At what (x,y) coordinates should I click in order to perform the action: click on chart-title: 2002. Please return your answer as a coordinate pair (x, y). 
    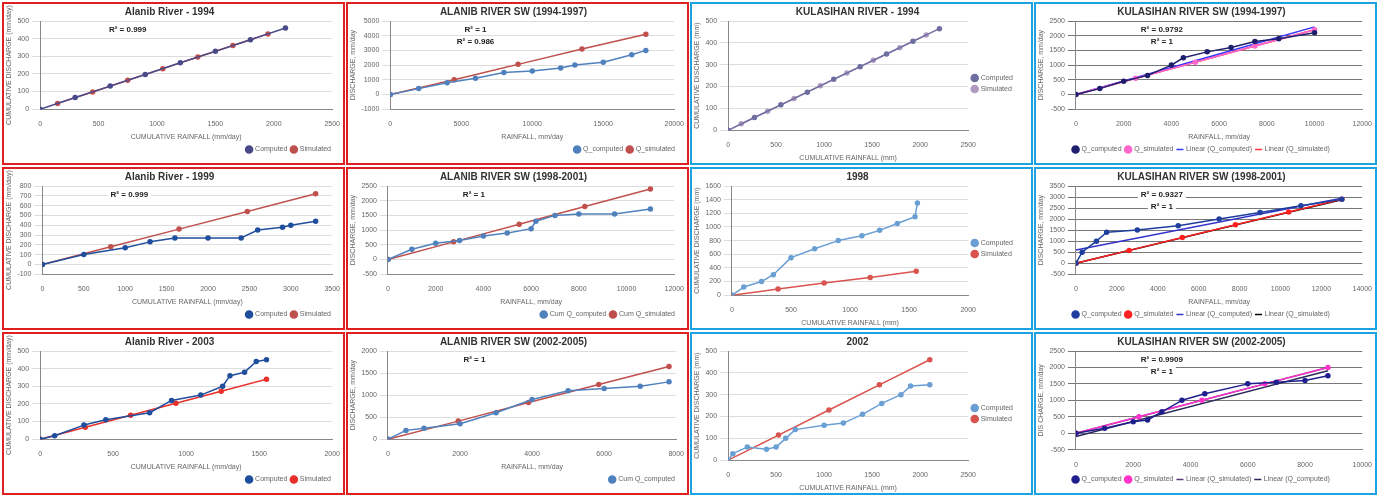
    Looking at the image, I should click on (858, 341).